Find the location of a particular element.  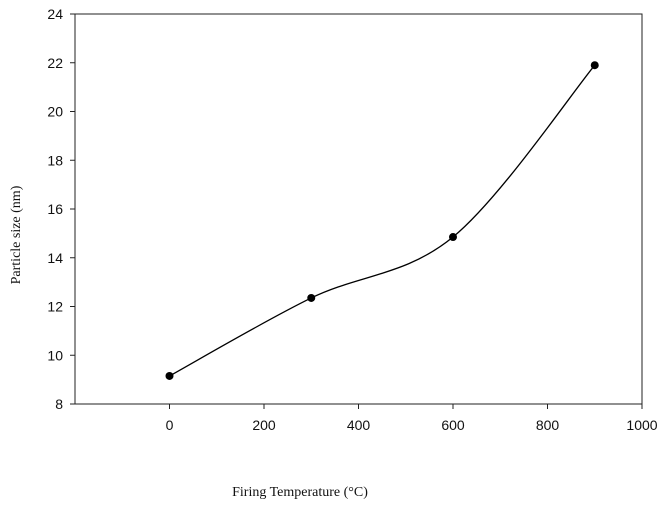

y-tick-label: 16 is located at coordinates (55, 209).